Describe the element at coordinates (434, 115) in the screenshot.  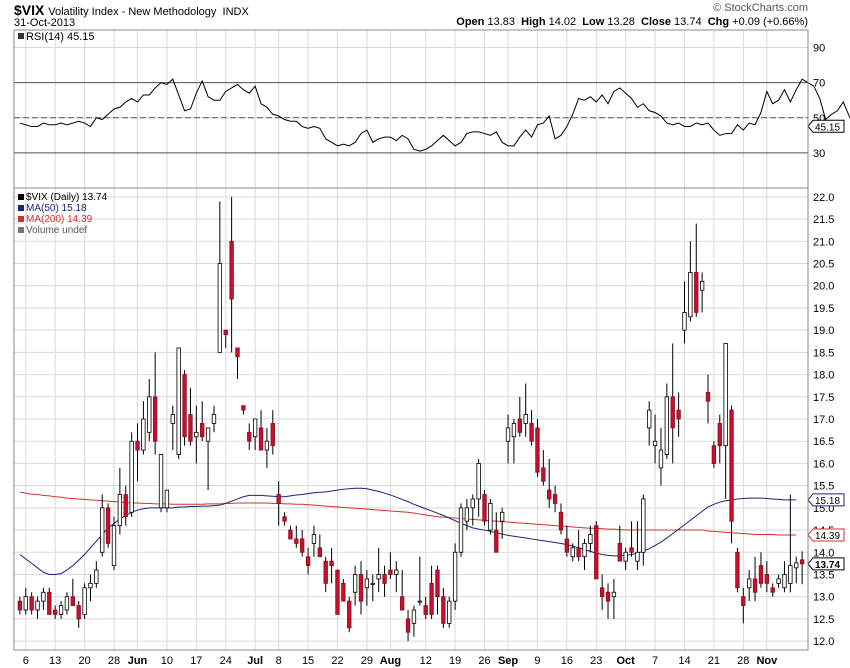
I see `rsi-line` at that location.